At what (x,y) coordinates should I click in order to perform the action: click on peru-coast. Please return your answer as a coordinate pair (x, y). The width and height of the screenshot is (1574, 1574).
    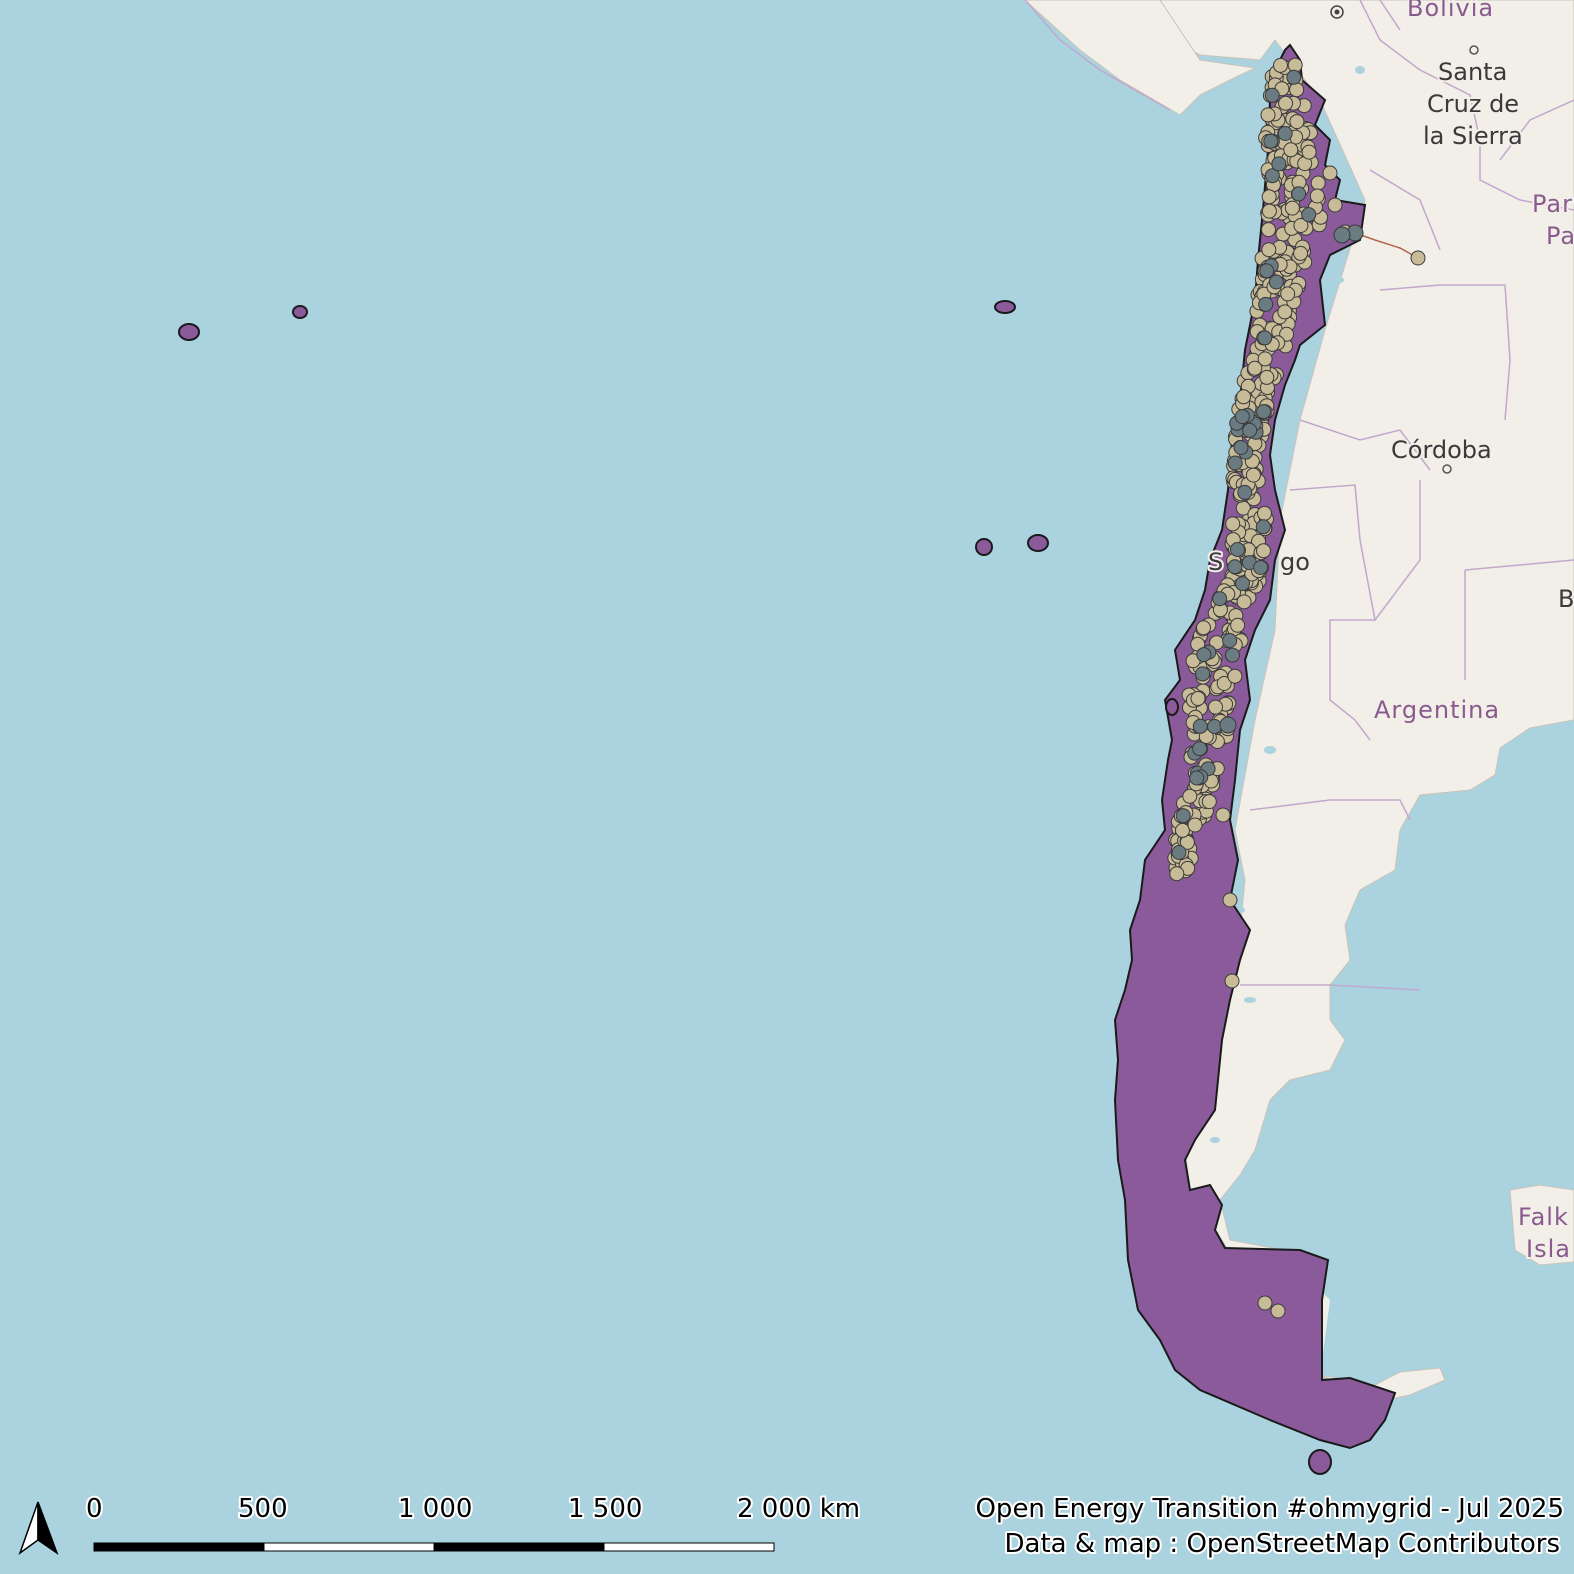
    Looking at the image, I should click on (1140, 58).